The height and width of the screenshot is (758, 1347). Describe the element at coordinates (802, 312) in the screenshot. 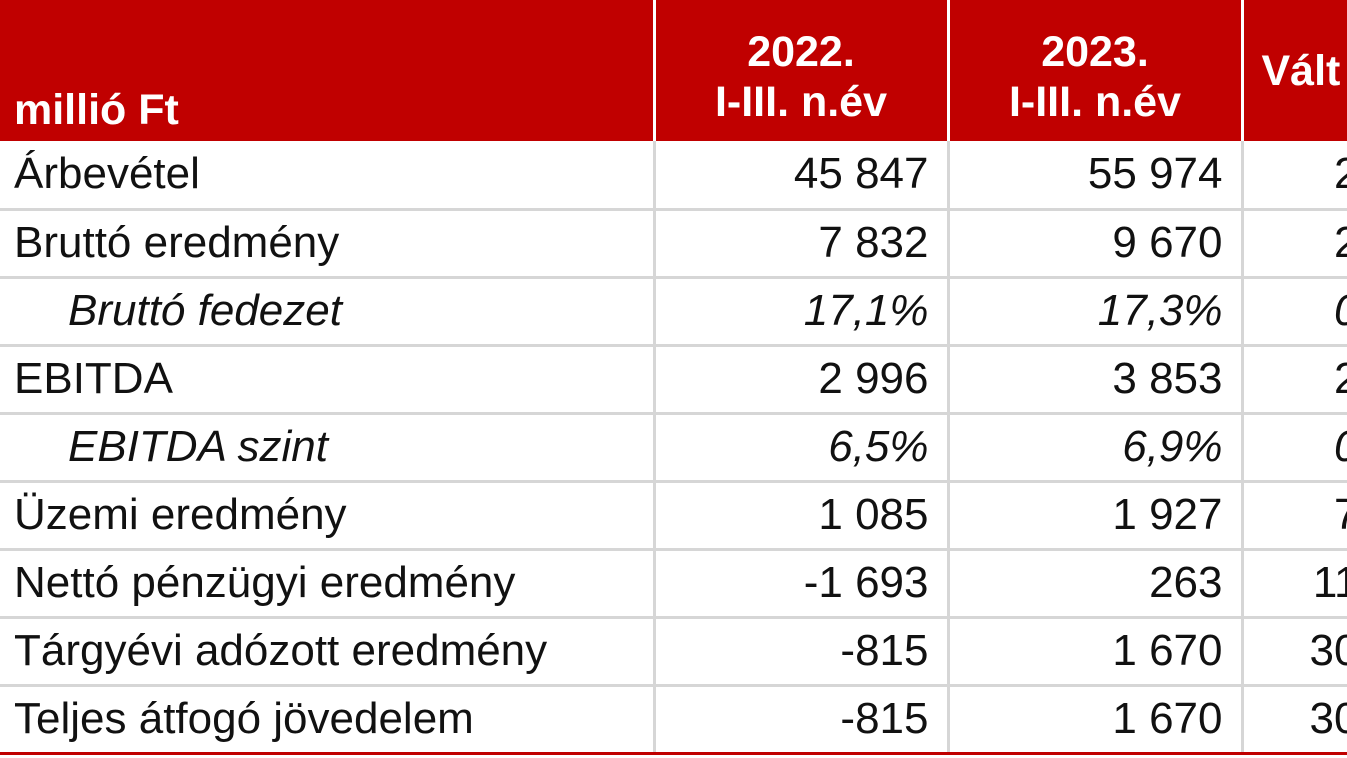

I see `value-2022: 17,1%` at that location.